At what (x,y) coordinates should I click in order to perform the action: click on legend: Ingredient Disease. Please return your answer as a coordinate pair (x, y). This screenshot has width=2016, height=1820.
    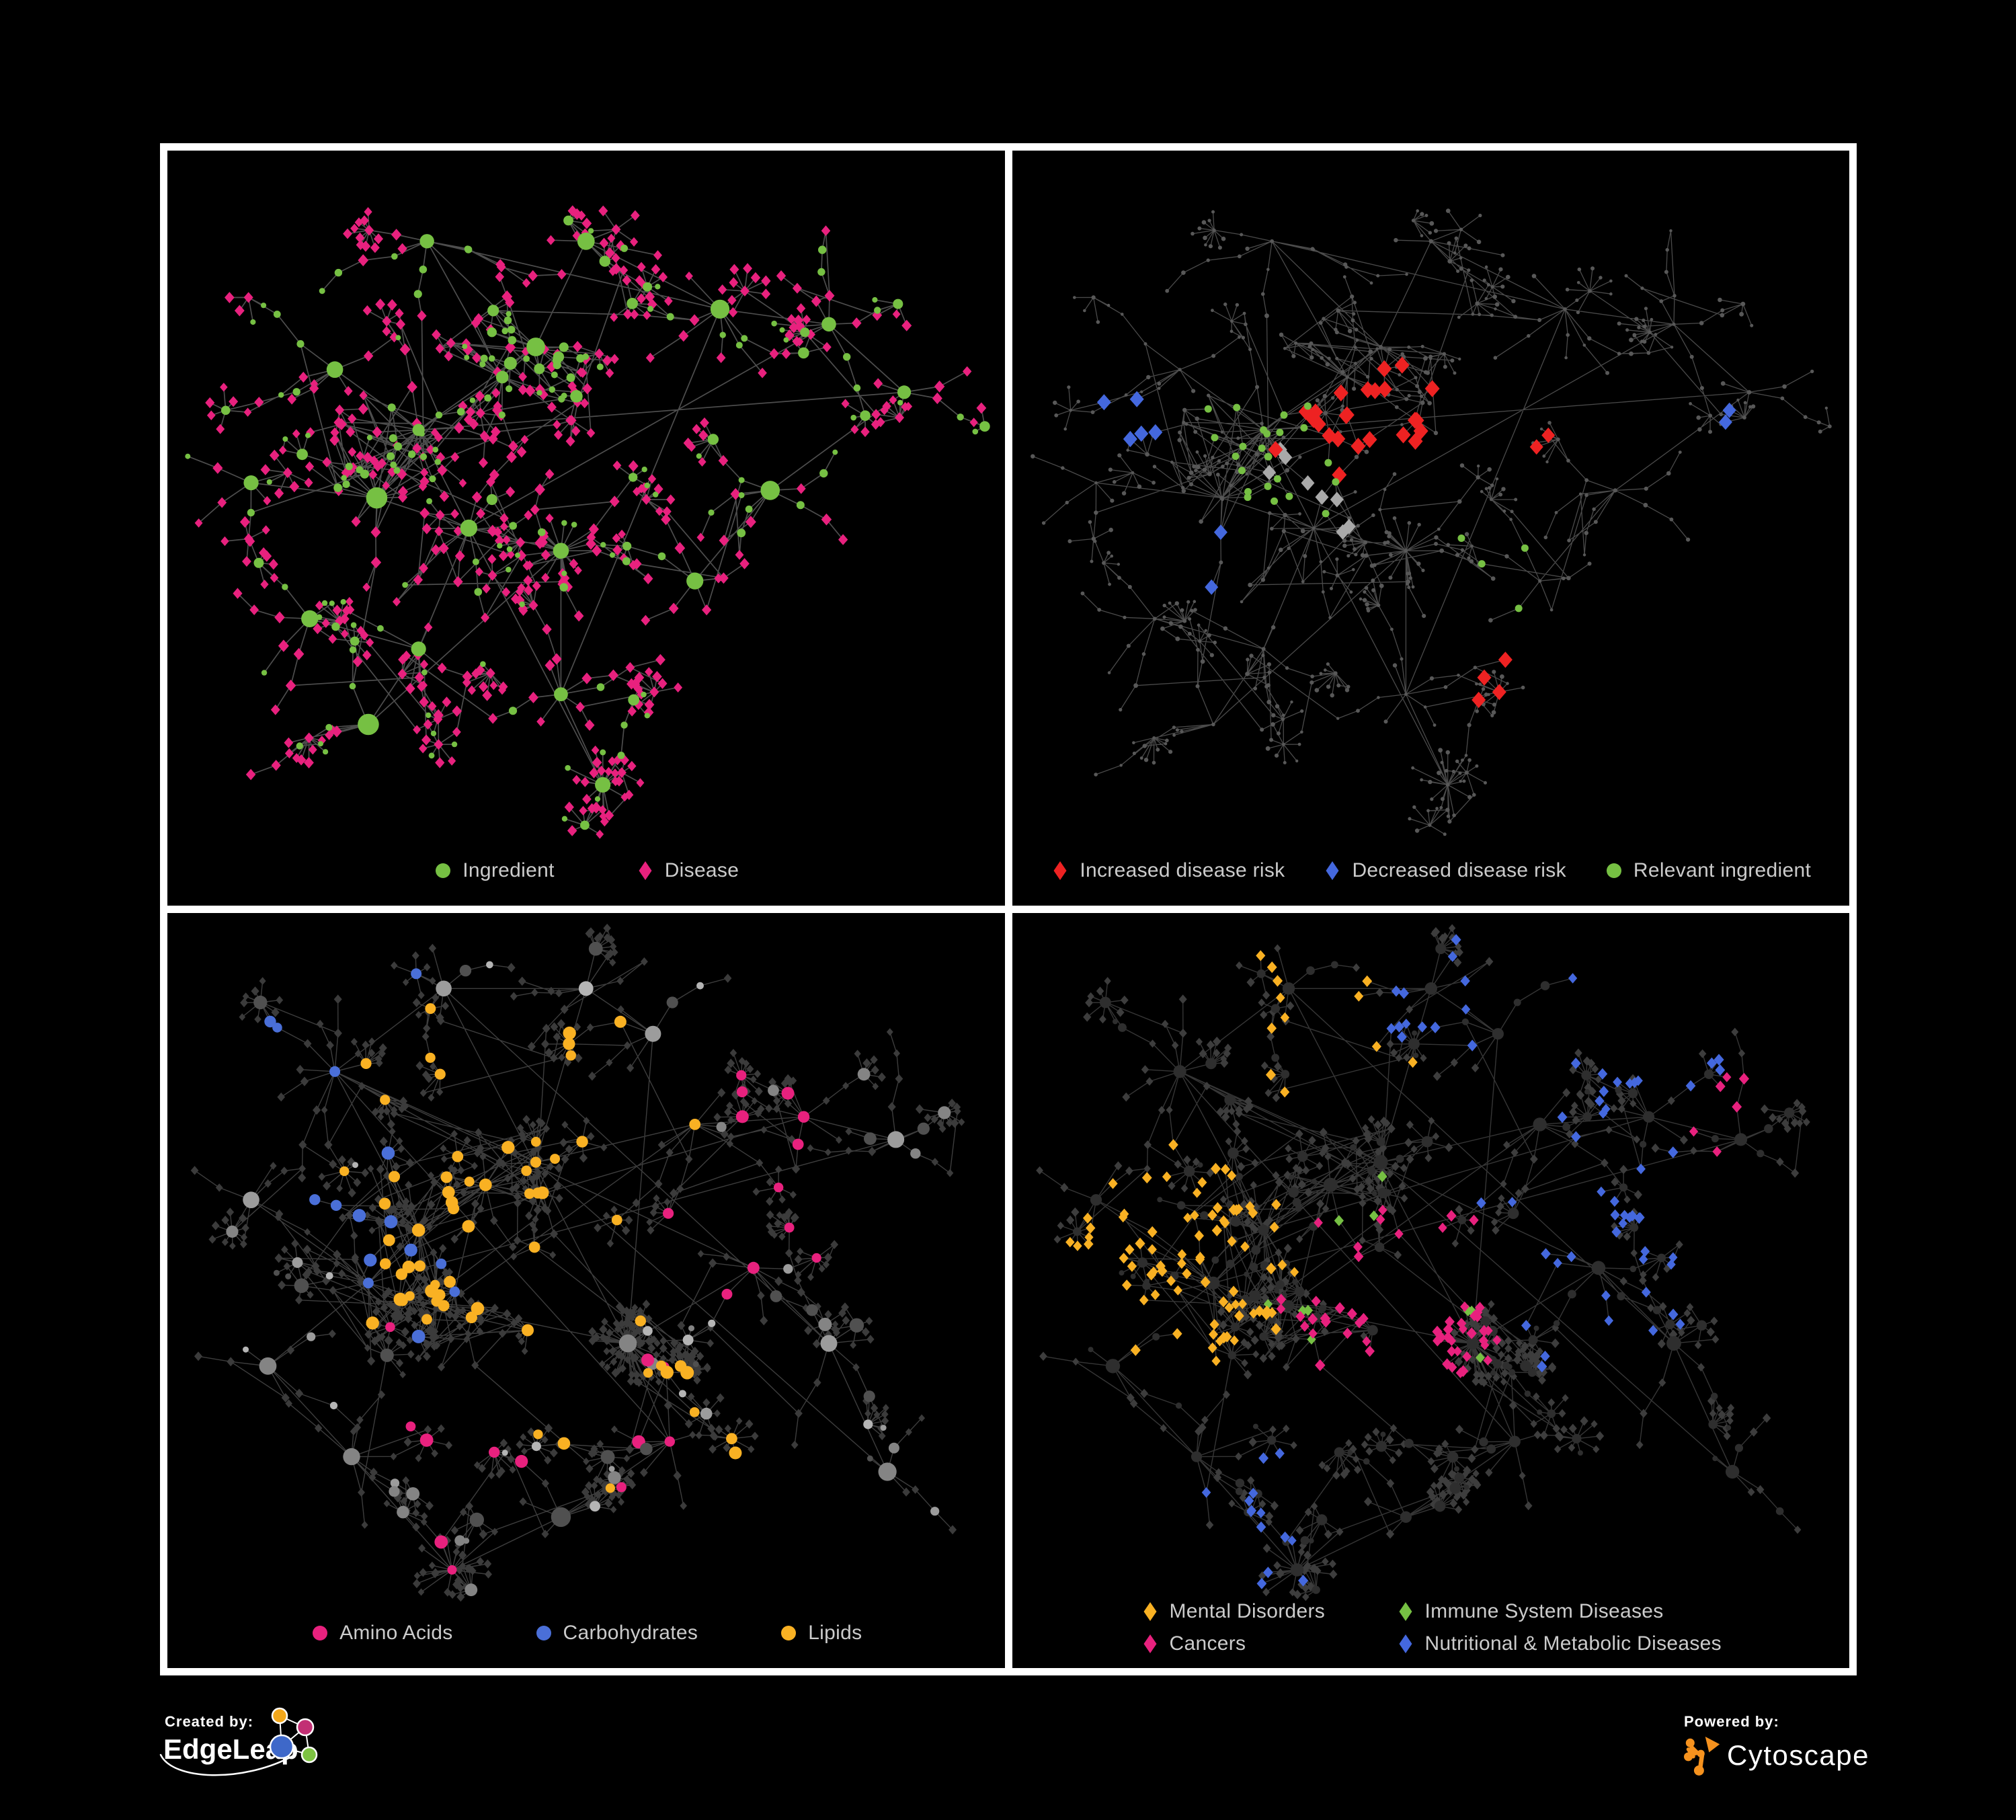
    Looking at the image, I should click on (586, 870).